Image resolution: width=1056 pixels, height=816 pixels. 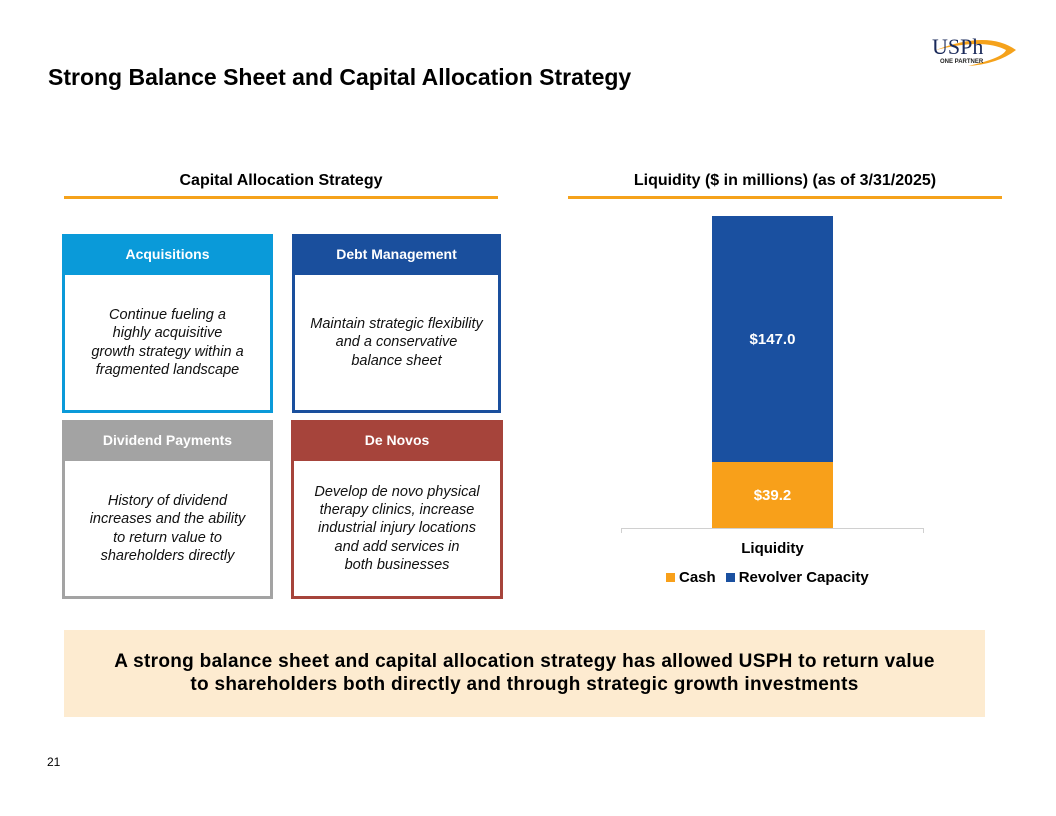 What do you see at coordinates (785, 197) in the screenshot?
I see `chart-title-rule` at bounding box center [785, 197].